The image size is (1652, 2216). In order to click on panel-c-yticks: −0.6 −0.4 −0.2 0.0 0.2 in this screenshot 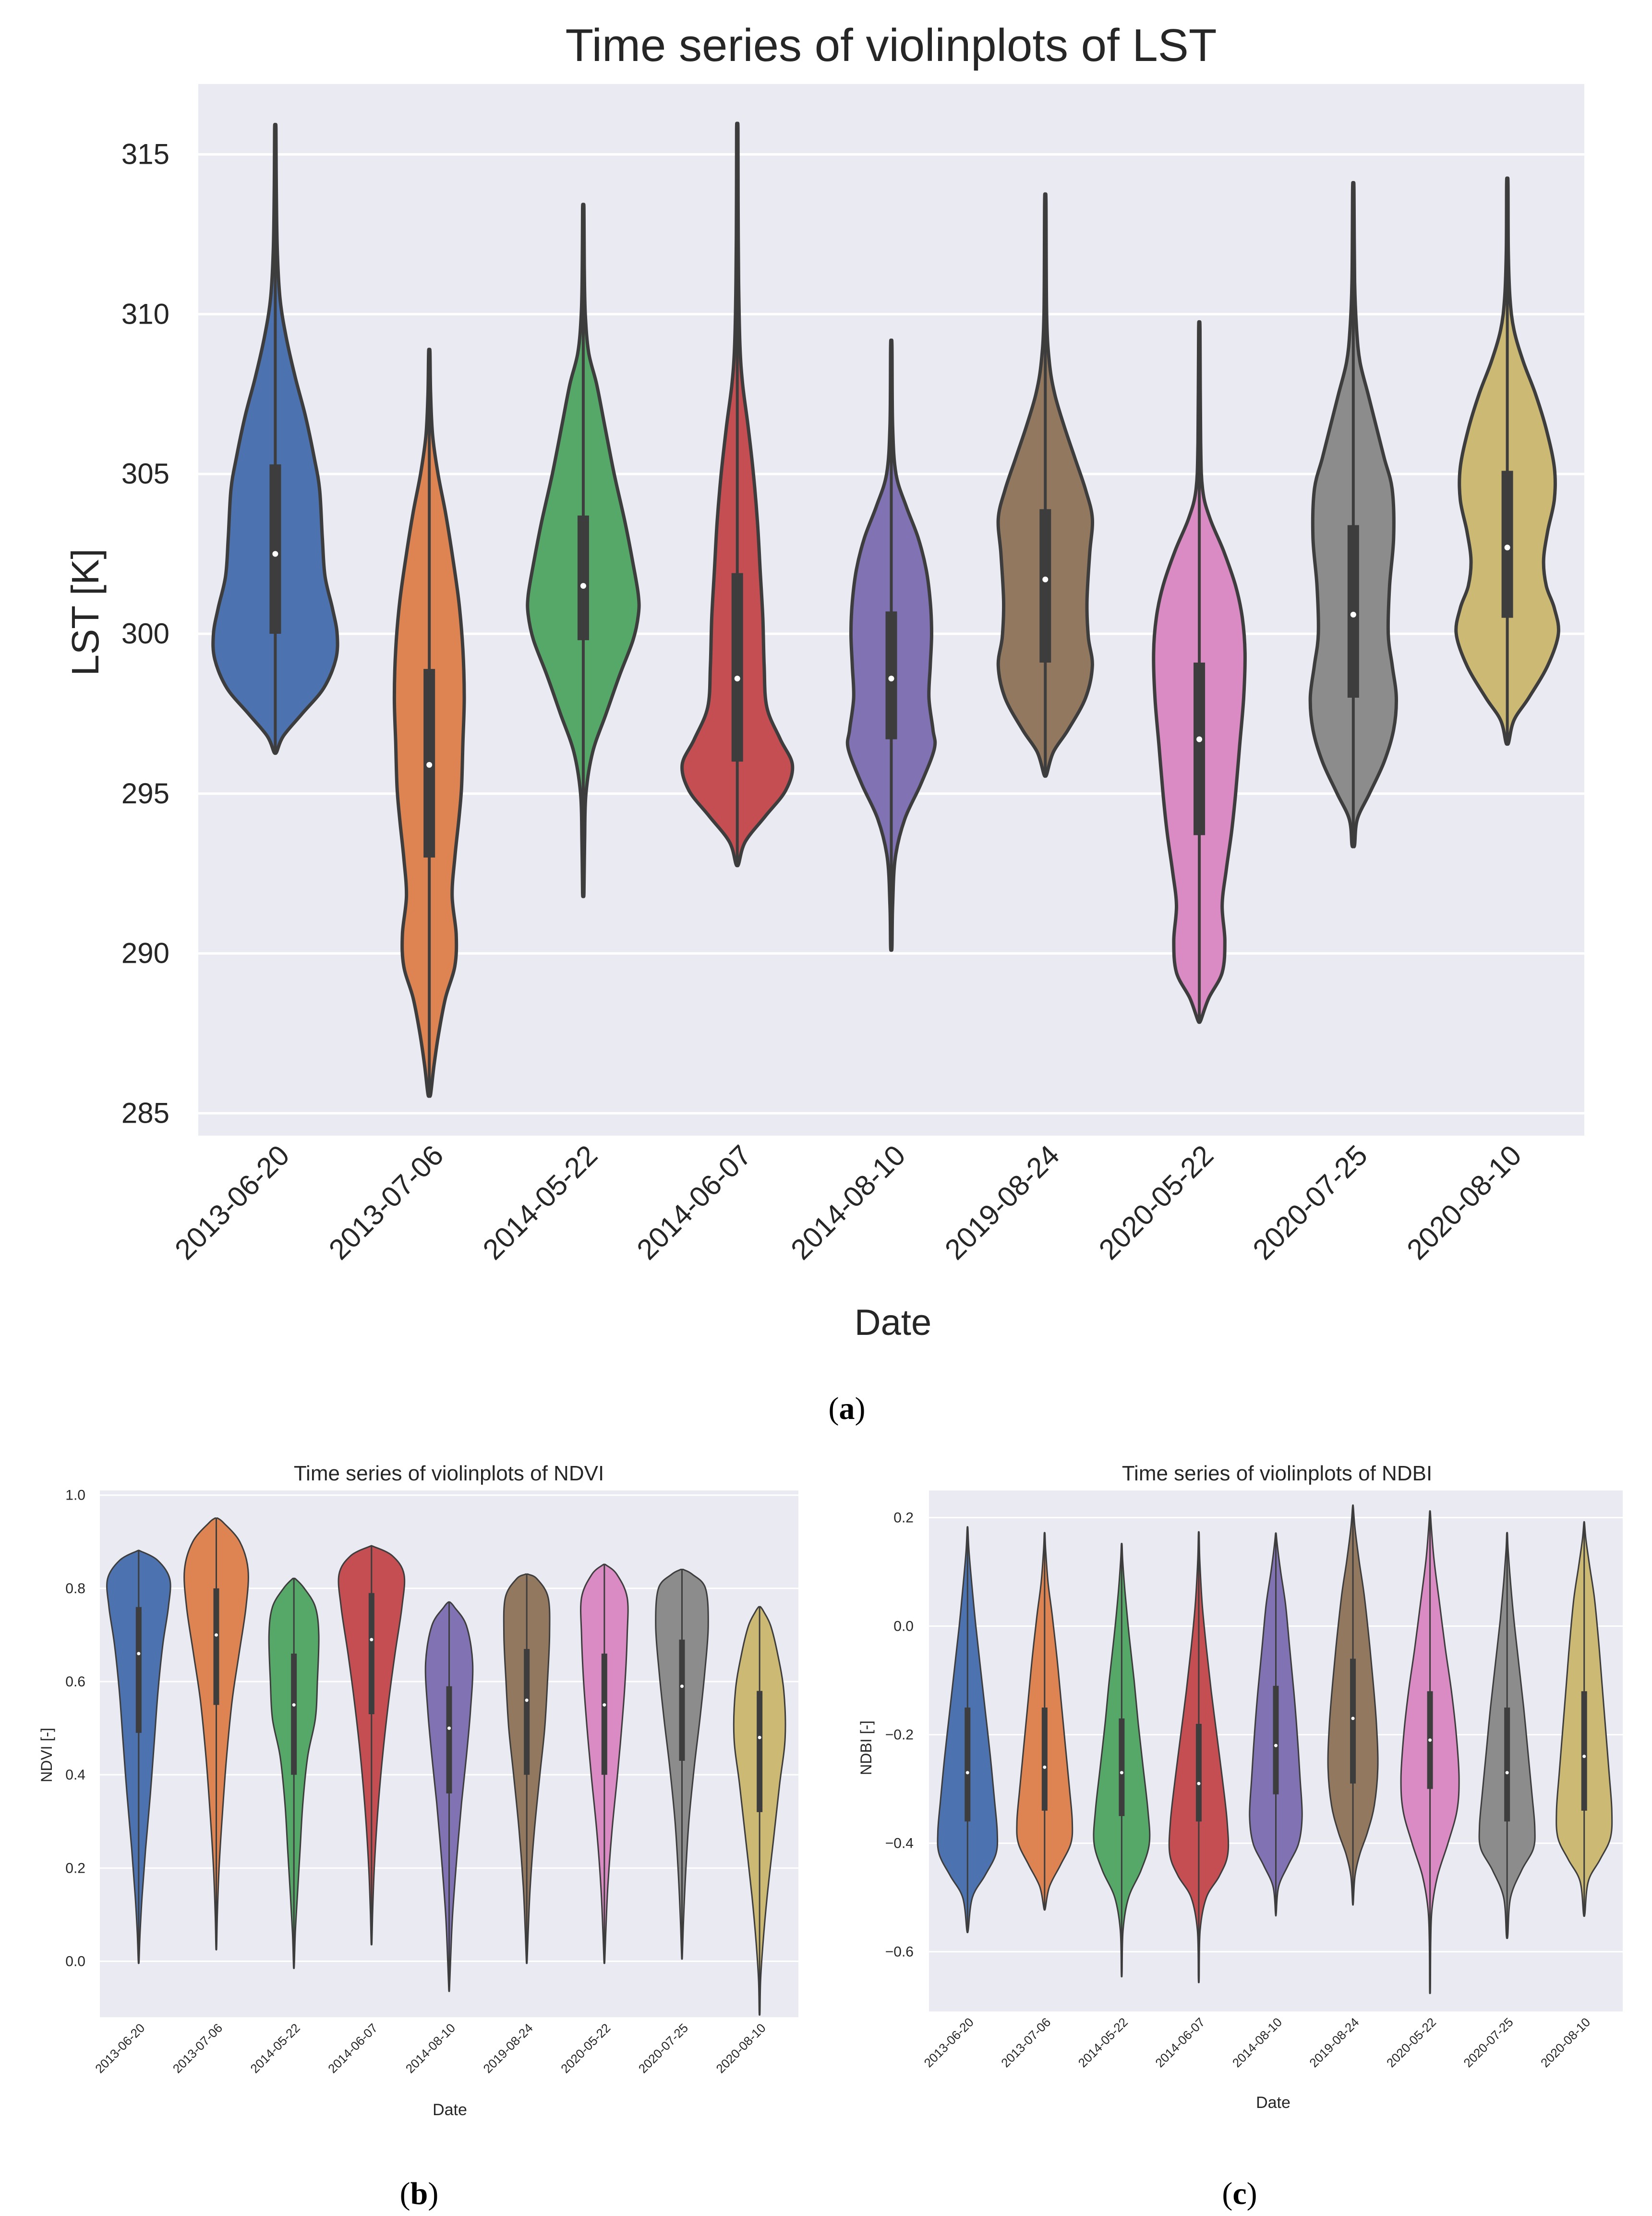, I will do `click(899, 1735)`.